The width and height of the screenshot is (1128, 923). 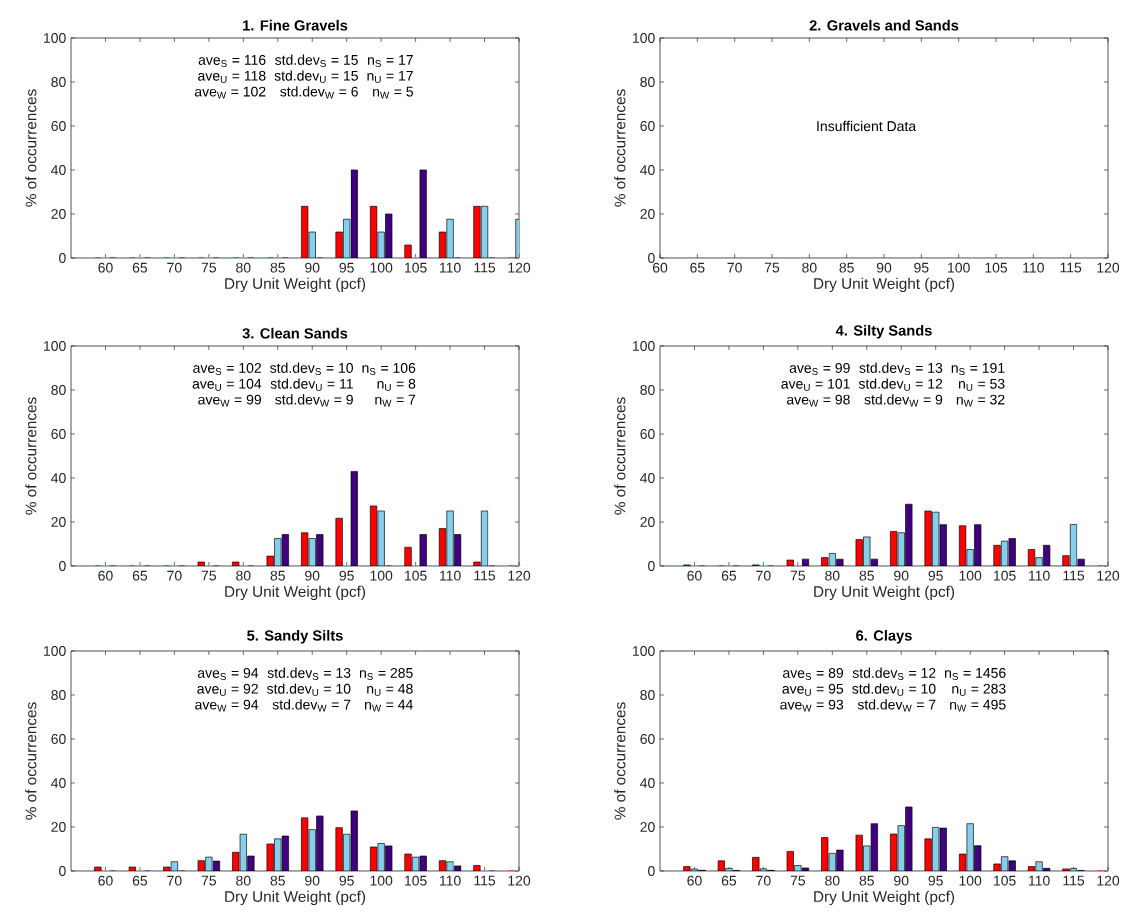 What do you see at coordinates (319, 92) in the screenshot?
I see `annotation: std.dev$_{W}$ = 6` at bounding box center [319, 92].